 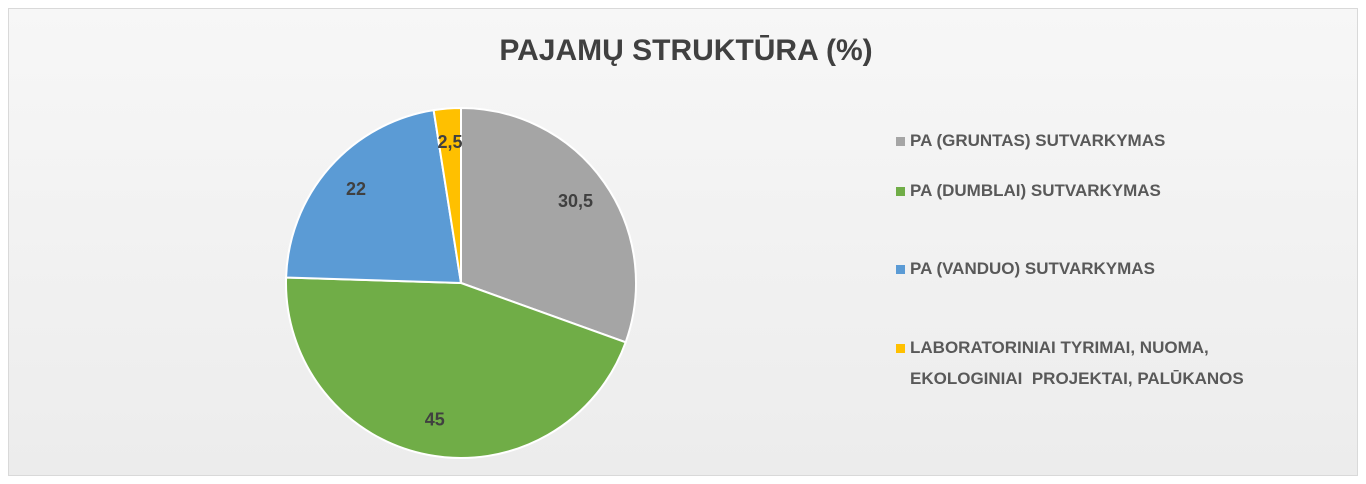 I want to click on legend-label: PA (DUMBLAI) SUTVARKYMAS, so click(x=1035, y=190).